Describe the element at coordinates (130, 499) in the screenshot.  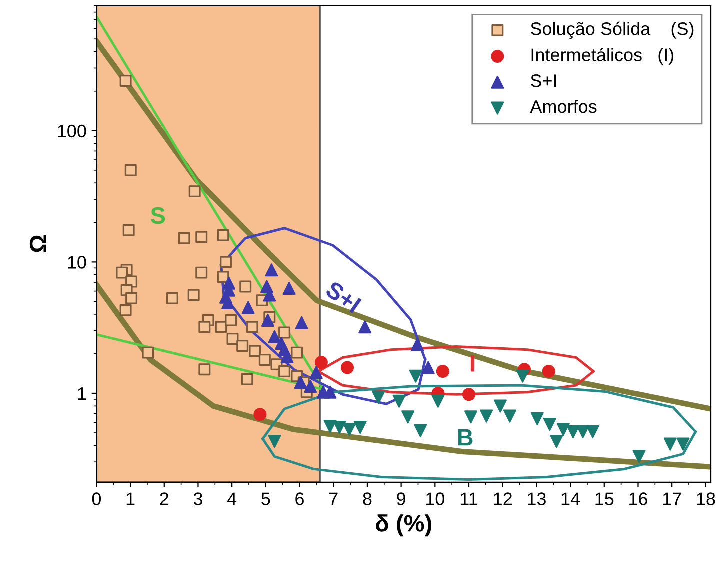
I see `x-tick-label: 1` at that location.